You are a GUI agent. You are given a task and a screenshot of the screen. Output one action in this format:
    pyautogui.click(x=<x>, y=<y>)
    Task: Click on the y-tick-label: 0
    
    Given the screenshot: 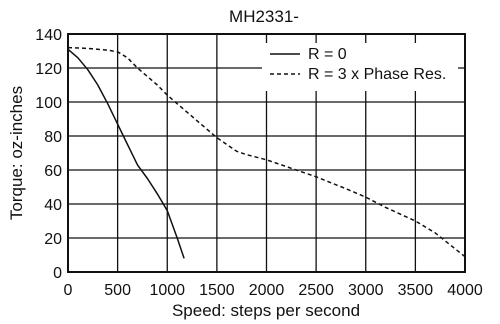 What is the action you would take?
    pyautogui.click(x=57, y=273)
    